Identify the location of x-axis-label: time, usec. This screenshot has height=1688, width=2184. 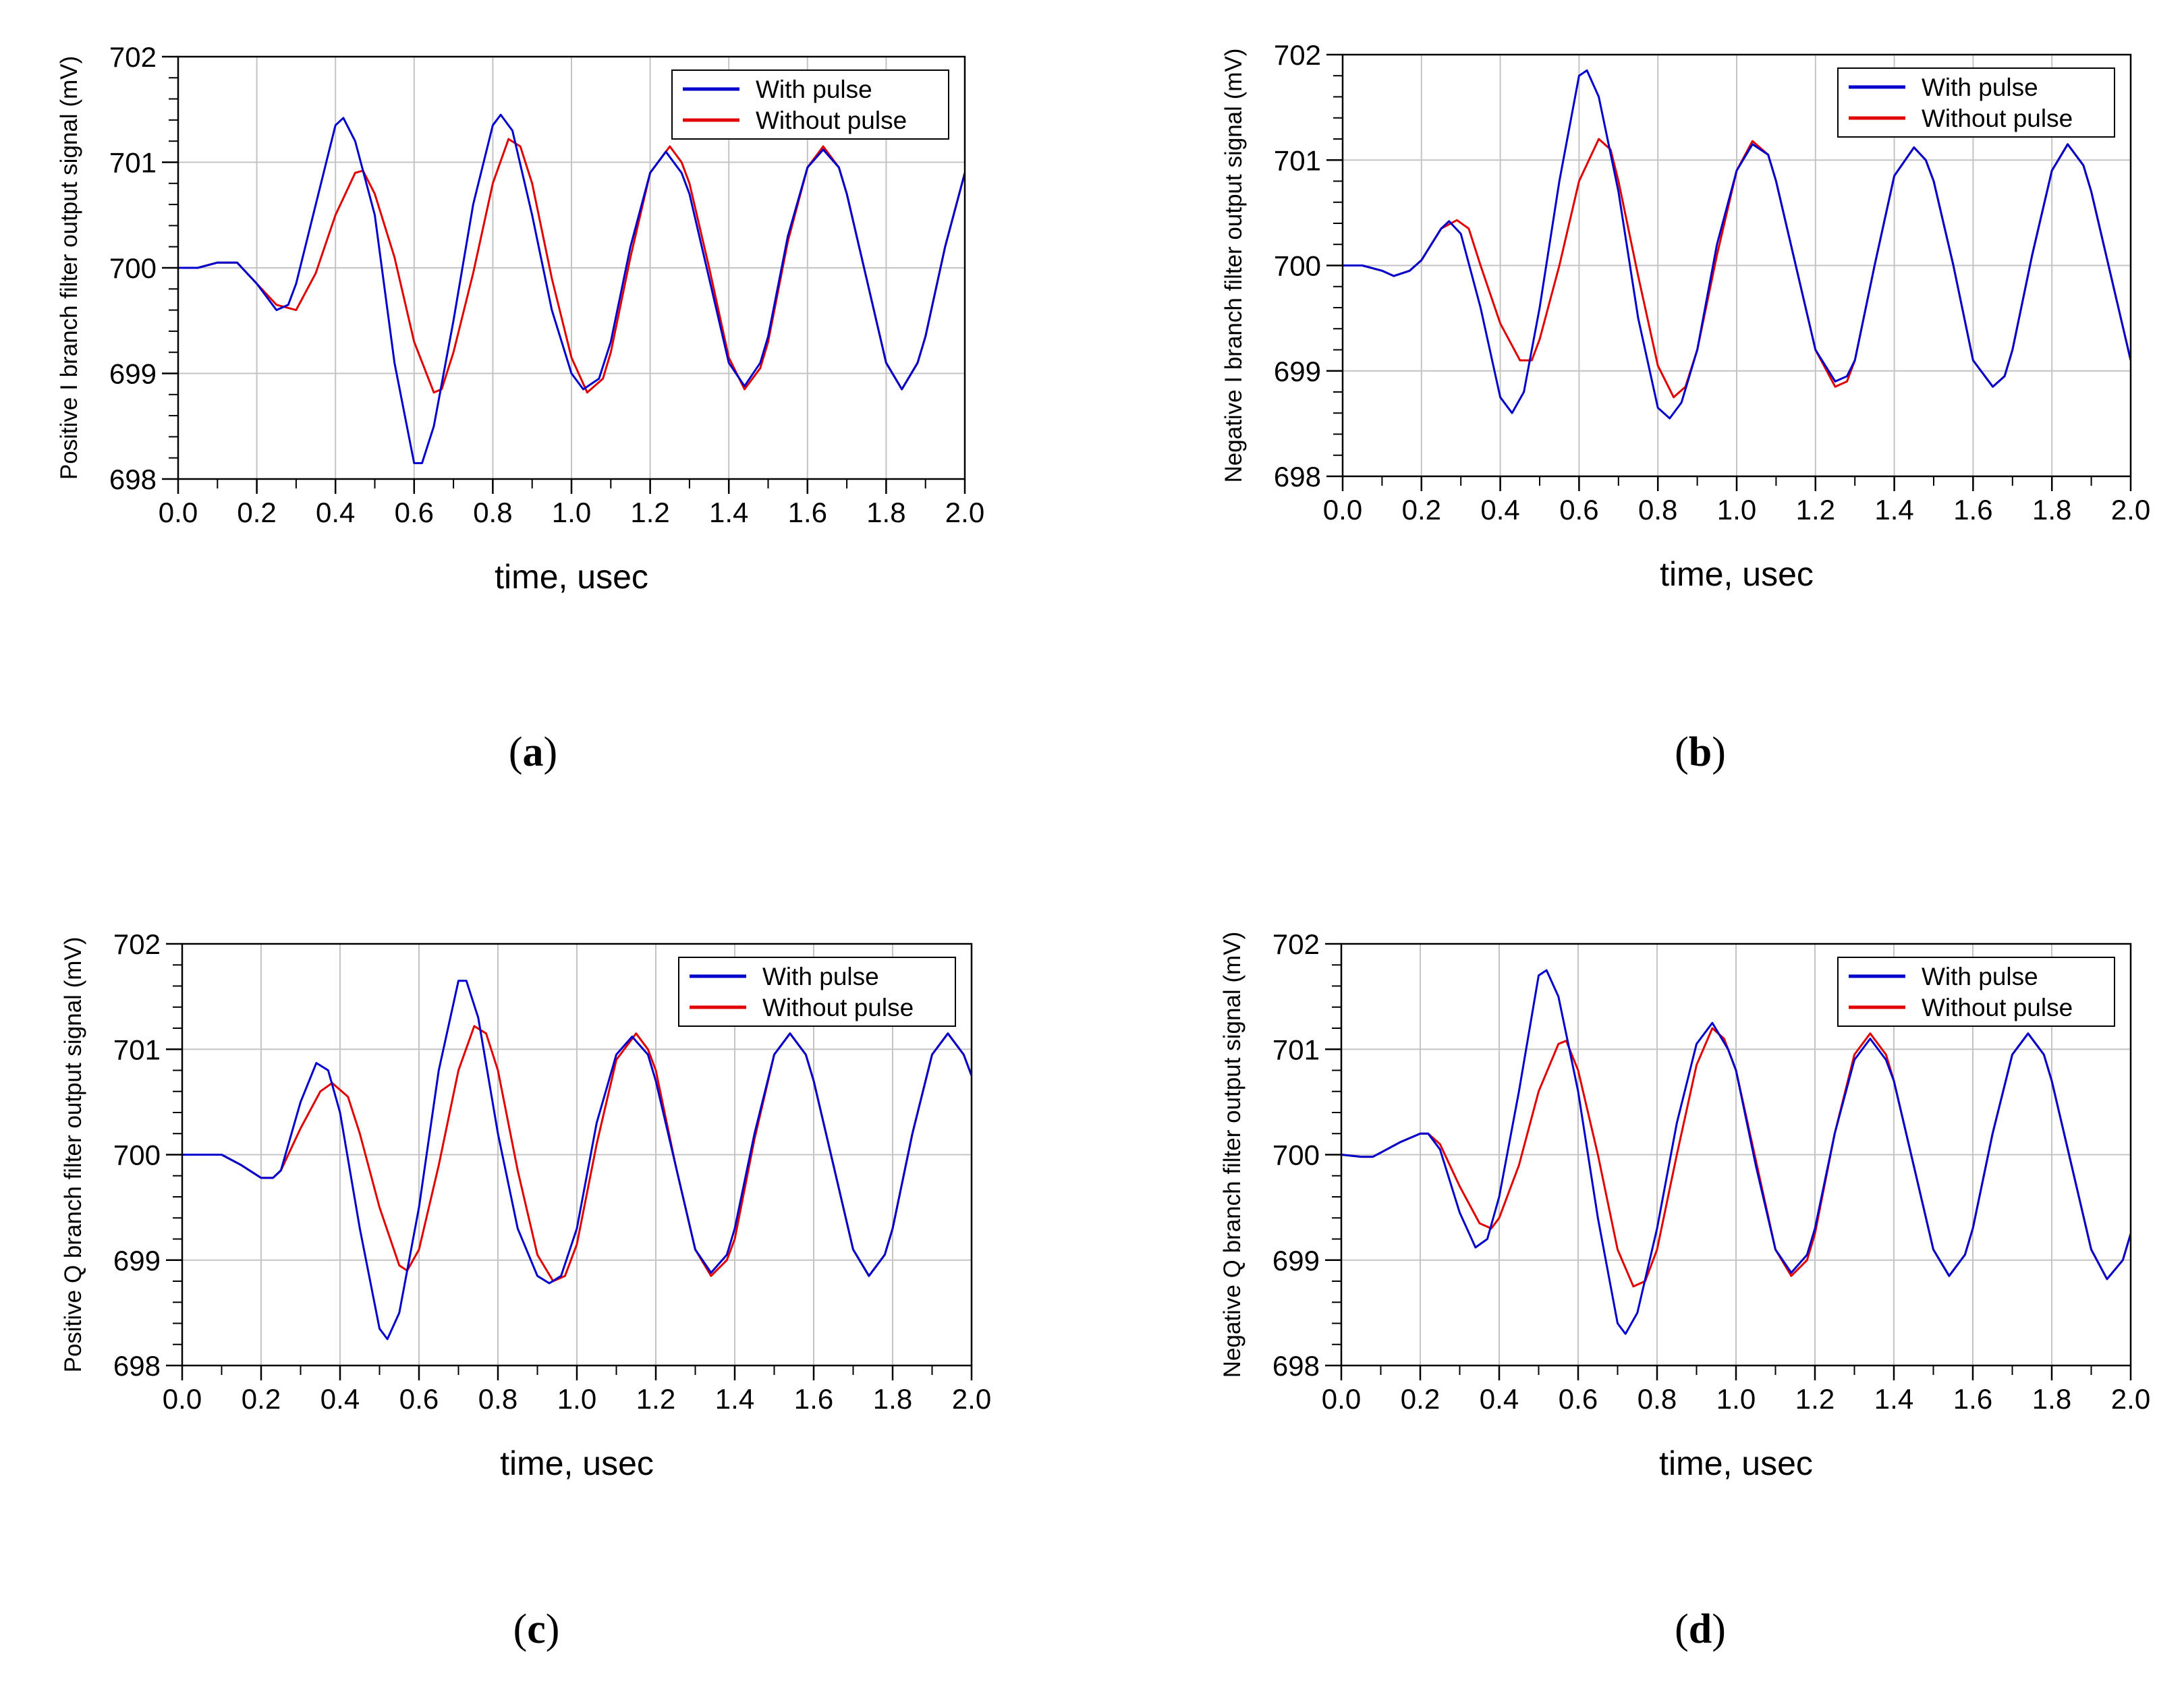
(1737, 574).